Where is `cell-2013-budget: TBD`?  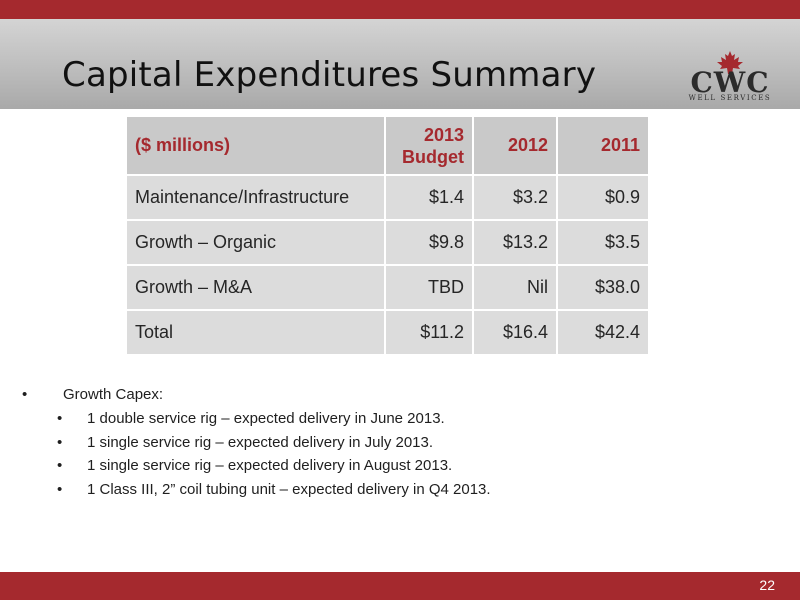
cell-2013-budget: TBD is located at coordinates (429, 288).